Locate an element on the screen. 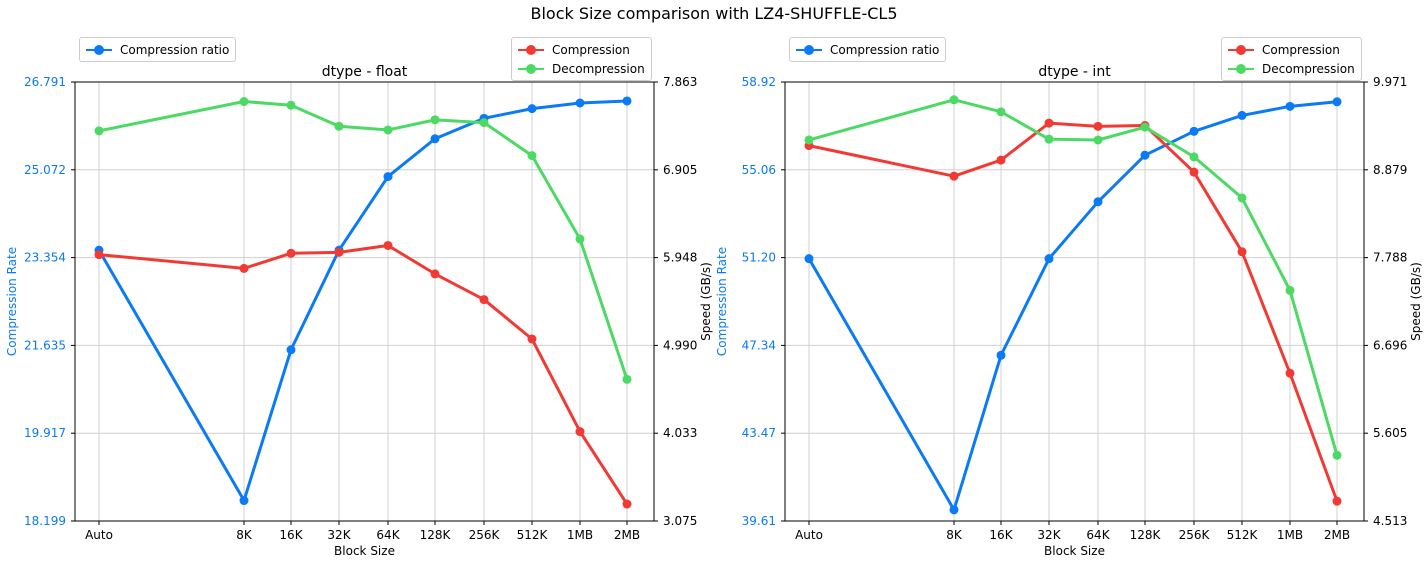 This screenshot has width=1428, height=565. x-tick-label: Auto is located at coordinates (809, 535).